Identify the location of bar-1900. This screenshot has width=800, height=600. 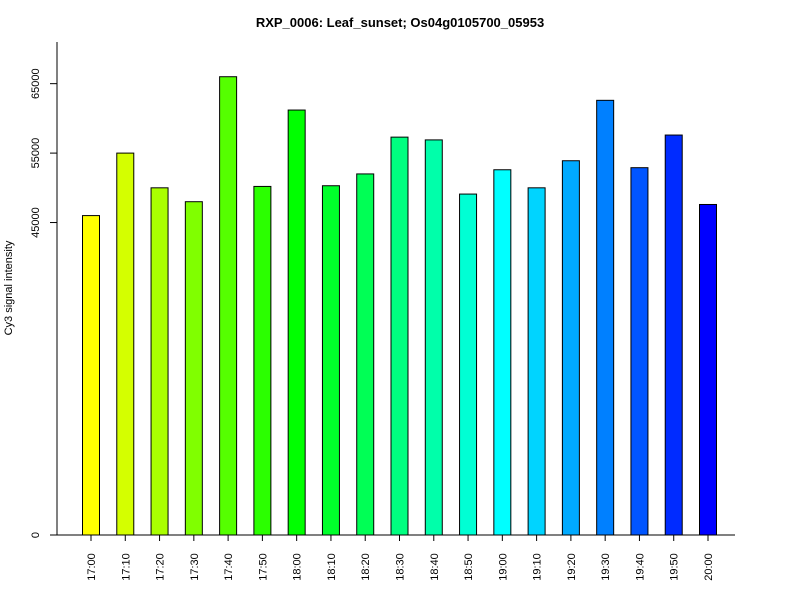
(502, 352).